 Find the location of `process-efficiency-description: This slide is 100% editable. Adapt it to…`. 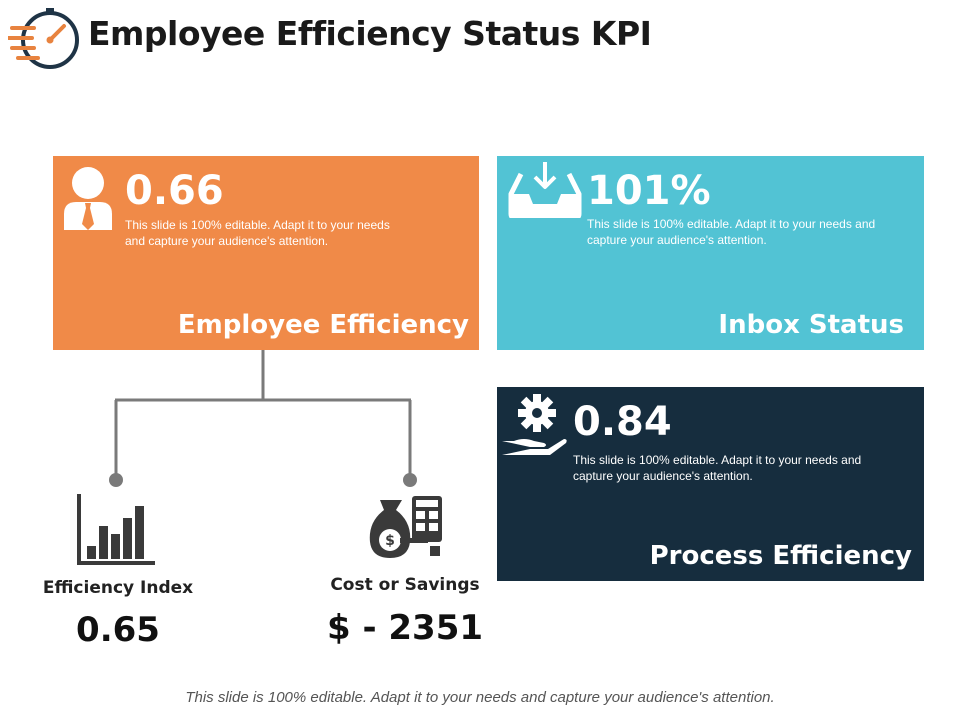

process-efficiency-description: This slide is 100% editable. Adapt it to… is located at coordinates (717, 468).